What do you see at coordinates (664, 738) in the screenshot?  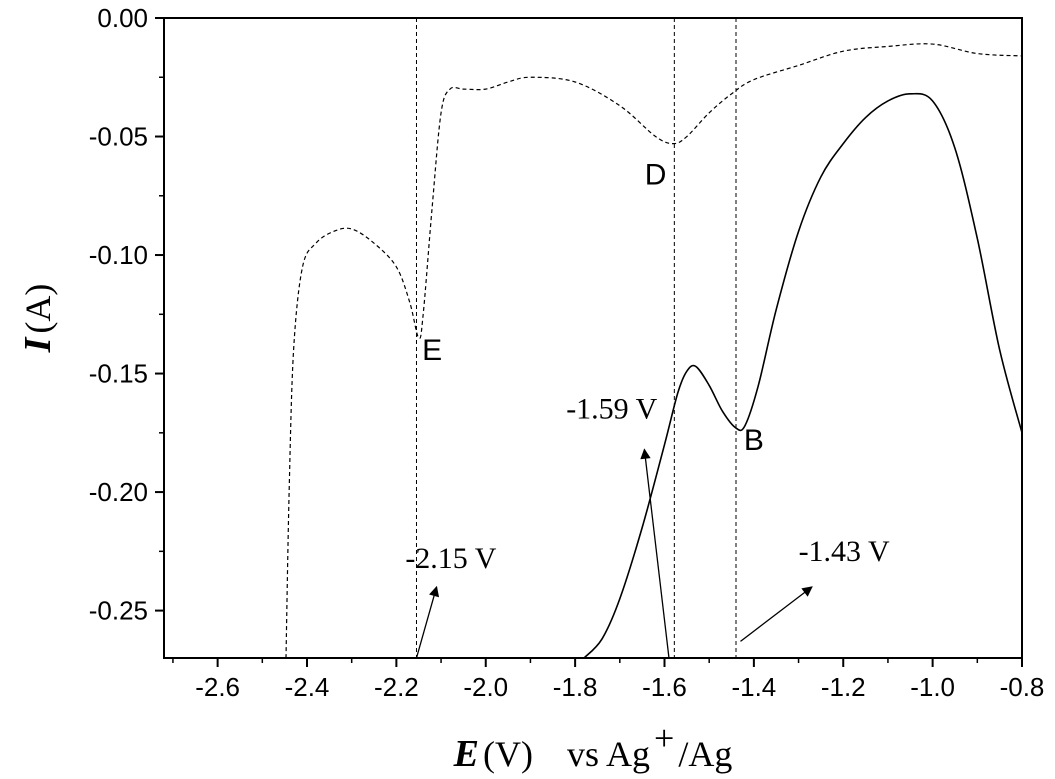 I see `x-axis-reference-sup: +` at bounding box center [664, 738].